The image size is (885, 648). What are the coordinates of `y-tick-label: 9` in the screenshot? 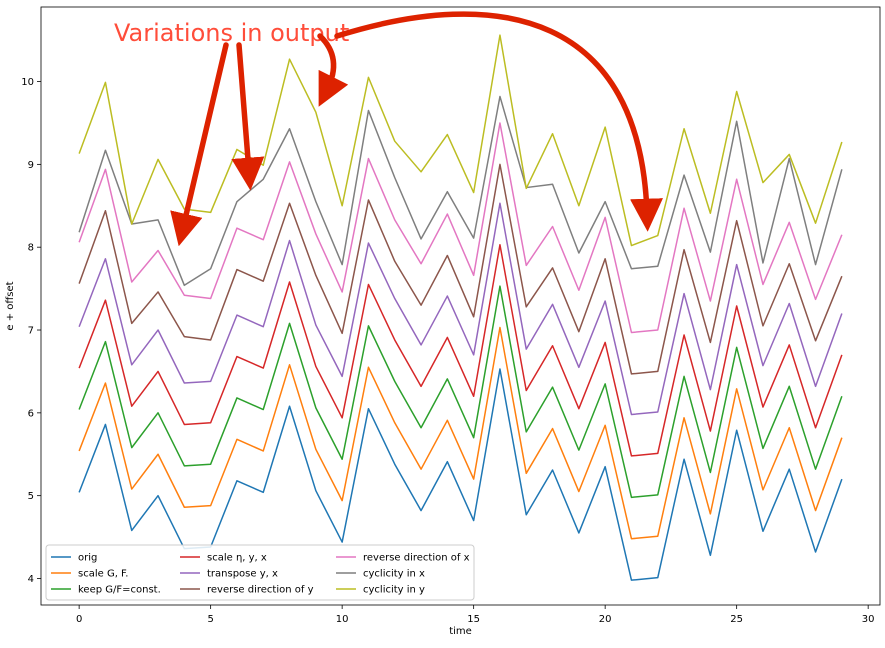 It's located at (31, 165).